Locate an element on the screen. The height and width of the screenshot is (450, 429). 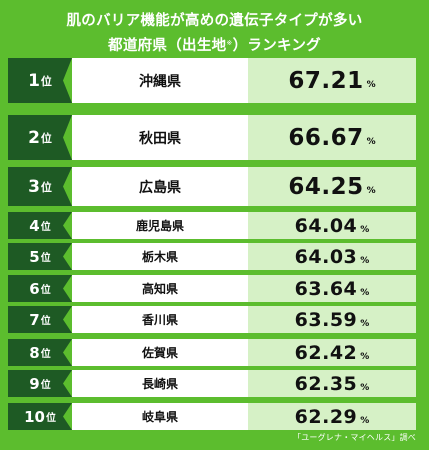
prefecture-name: 秋田県 is located at coordinates (160, 137).